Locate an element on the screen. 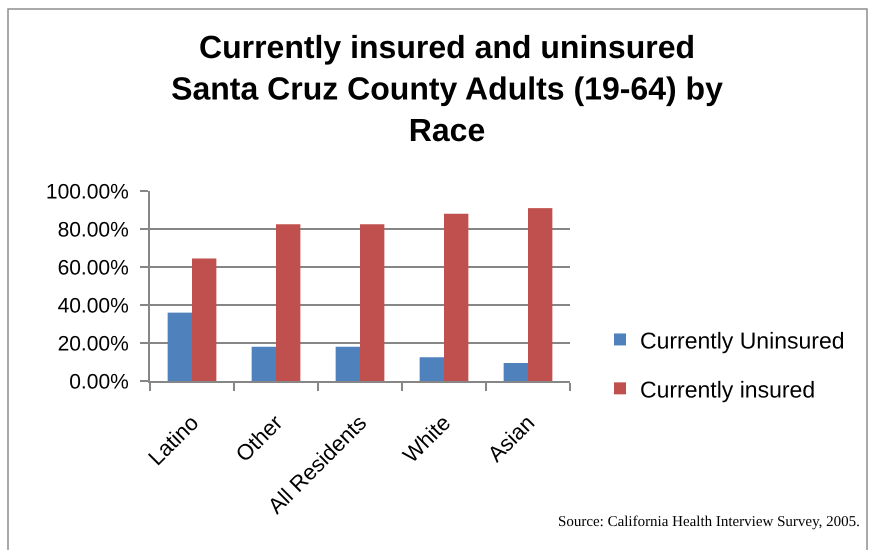 Image resolution: width=870 pixels, height=550 pixels. chart-title: Currently insured and uninsured Santa Cruz County Adults (19-64) by Race is located at coordinates (447, 88).